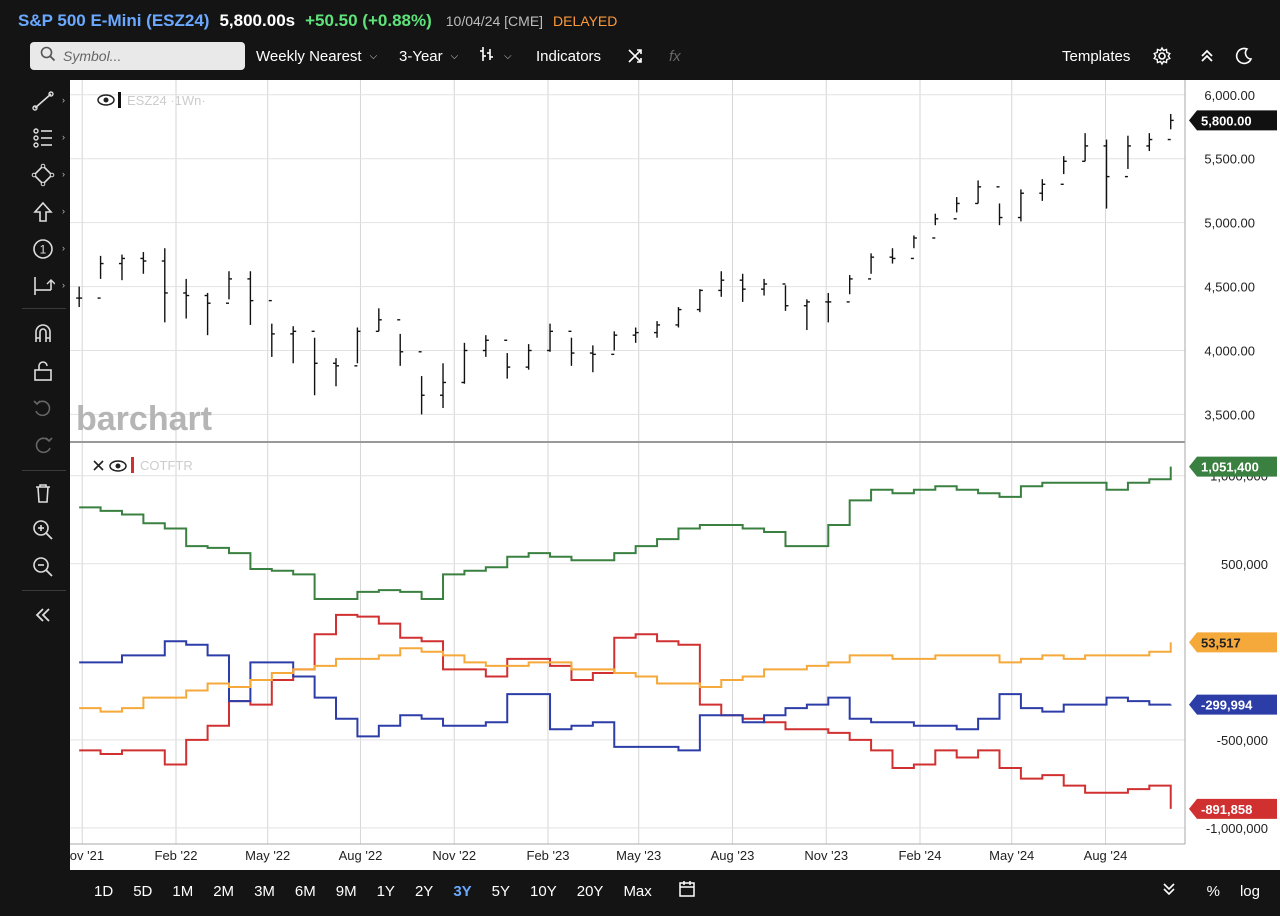 This screenshot has width=1280, height=916. Describe the element at coordinates (1244, 56) in the screenshot. I see `dark-mode-icon` at that location.